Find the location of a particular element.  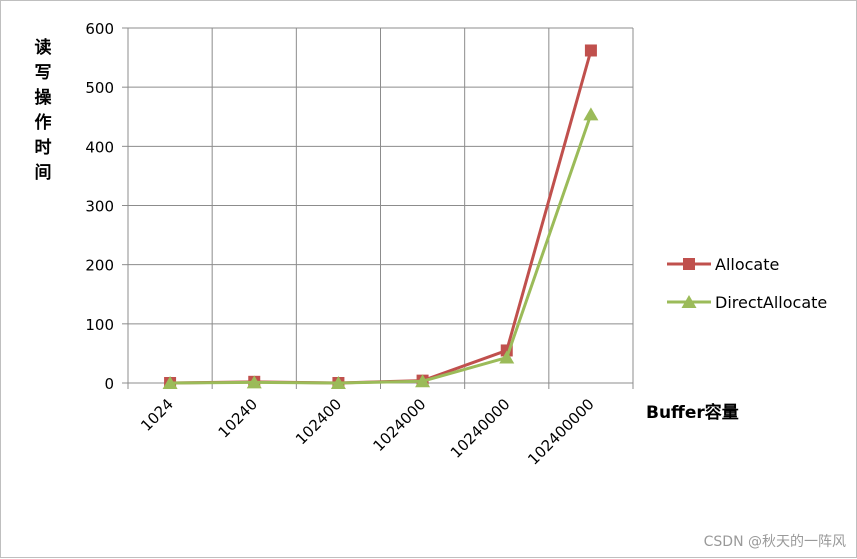

watermark-text: CSDN @秋天的一阵风 is located at coordinates (775, 542).